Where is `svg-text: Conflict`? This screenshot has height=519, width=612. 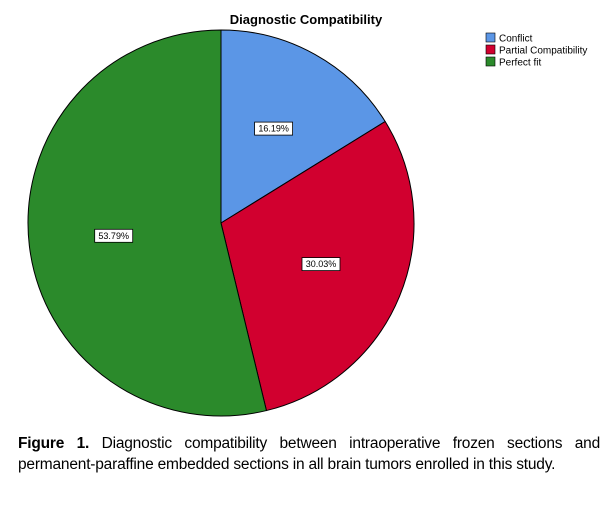
svg-text: Conflict is located at coordinates (516, 39).